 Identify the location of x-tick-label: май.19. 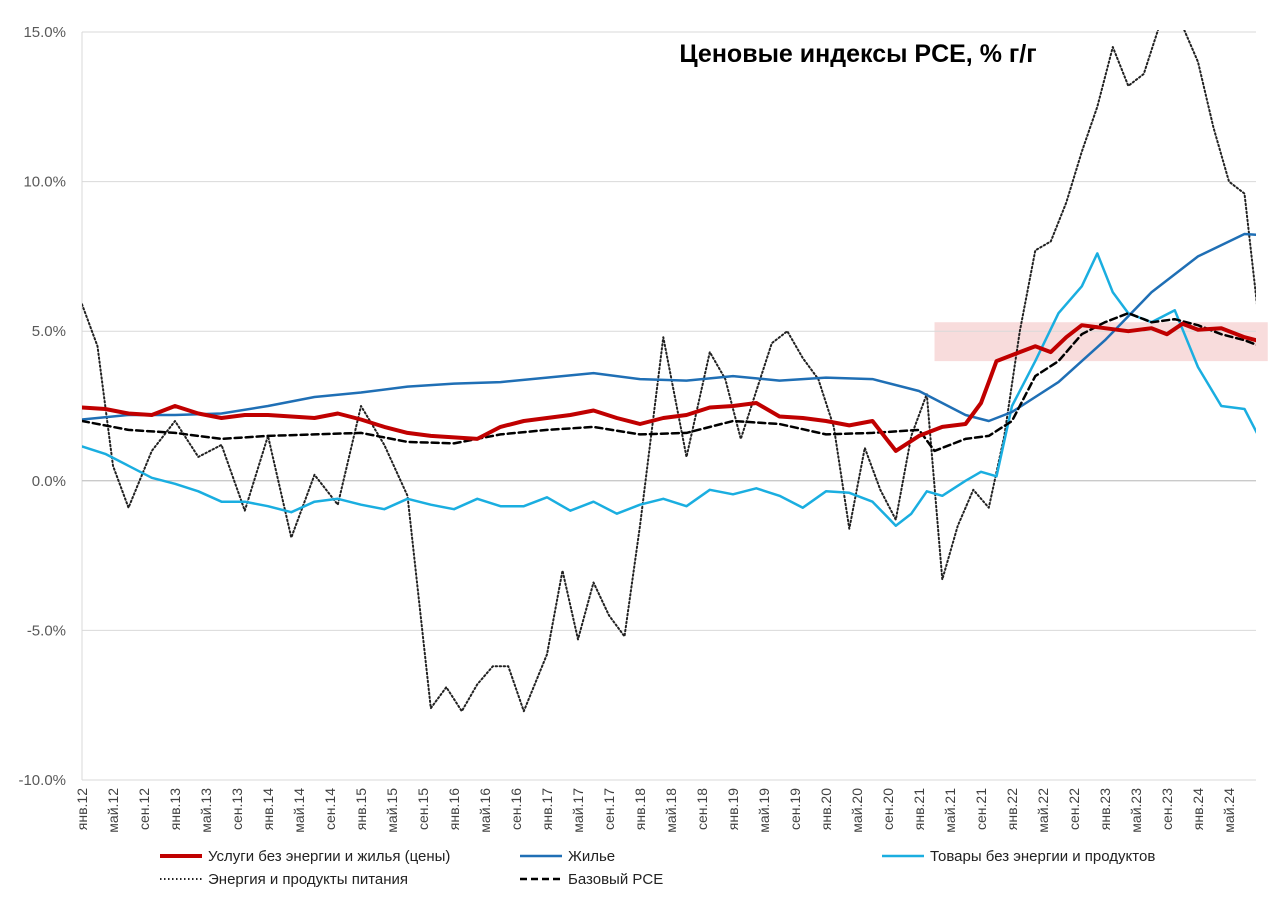
(764, 810).